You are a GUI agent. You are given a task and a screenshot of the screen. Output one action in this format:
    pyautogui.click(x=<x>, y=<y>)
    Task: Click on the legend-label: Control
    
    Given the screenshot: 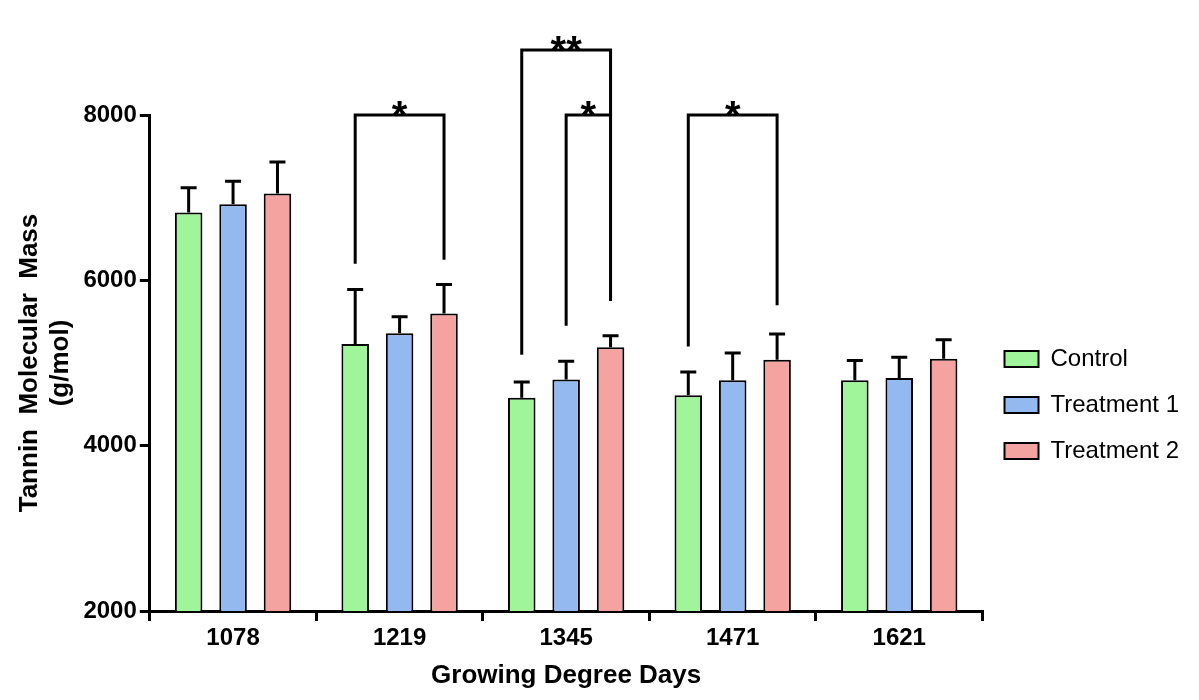 What is the action you would take?
    pyautogui.click(x=1089, y=357)
    